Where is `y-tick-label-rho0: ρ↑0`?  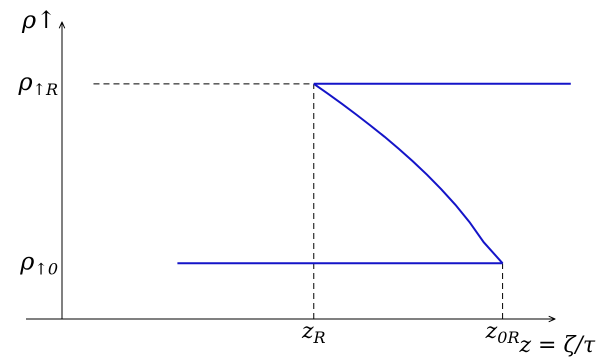
y-tick-label-rho0: ρ↑0 is located at coordinates (38, 262).